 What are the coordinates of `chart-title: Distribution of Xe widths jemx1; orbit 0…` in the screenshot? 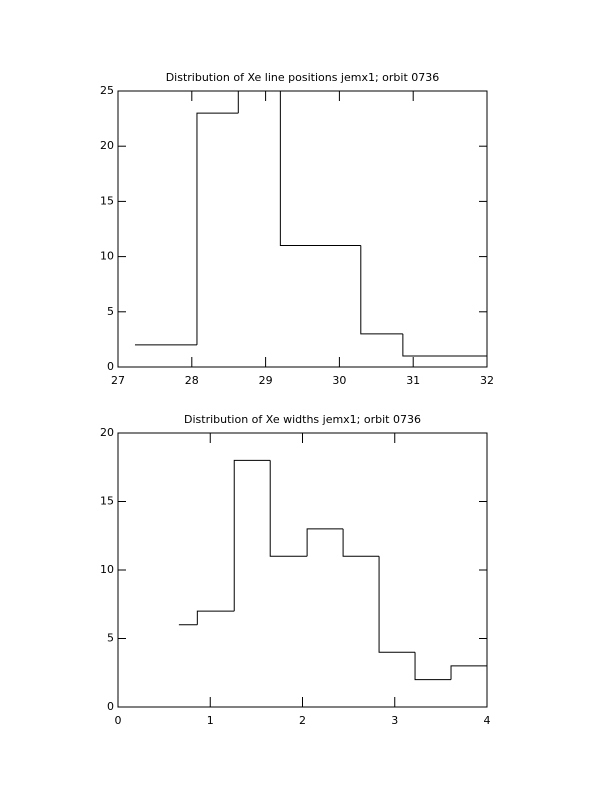 It's located at (302, 419).